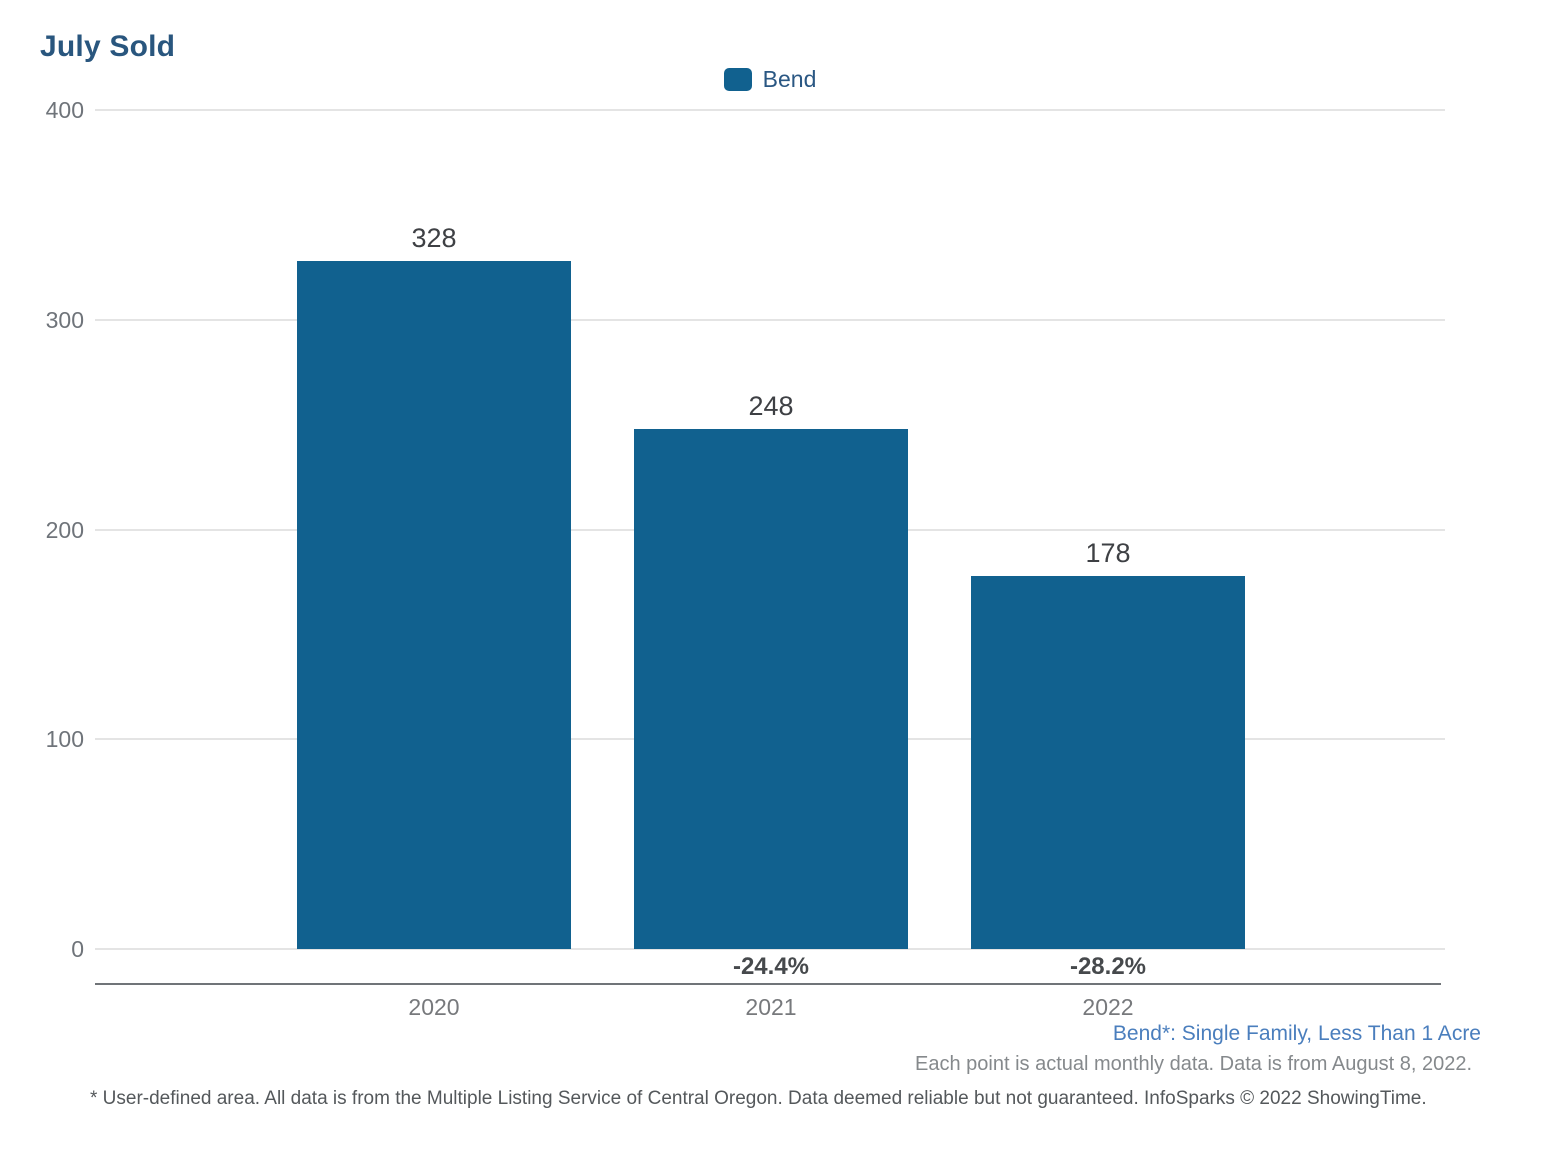 Image resolution: width=1545 pixels, height=1153 pixels. I want to click on y-axis-tick-label: 100, so click(64, 739).